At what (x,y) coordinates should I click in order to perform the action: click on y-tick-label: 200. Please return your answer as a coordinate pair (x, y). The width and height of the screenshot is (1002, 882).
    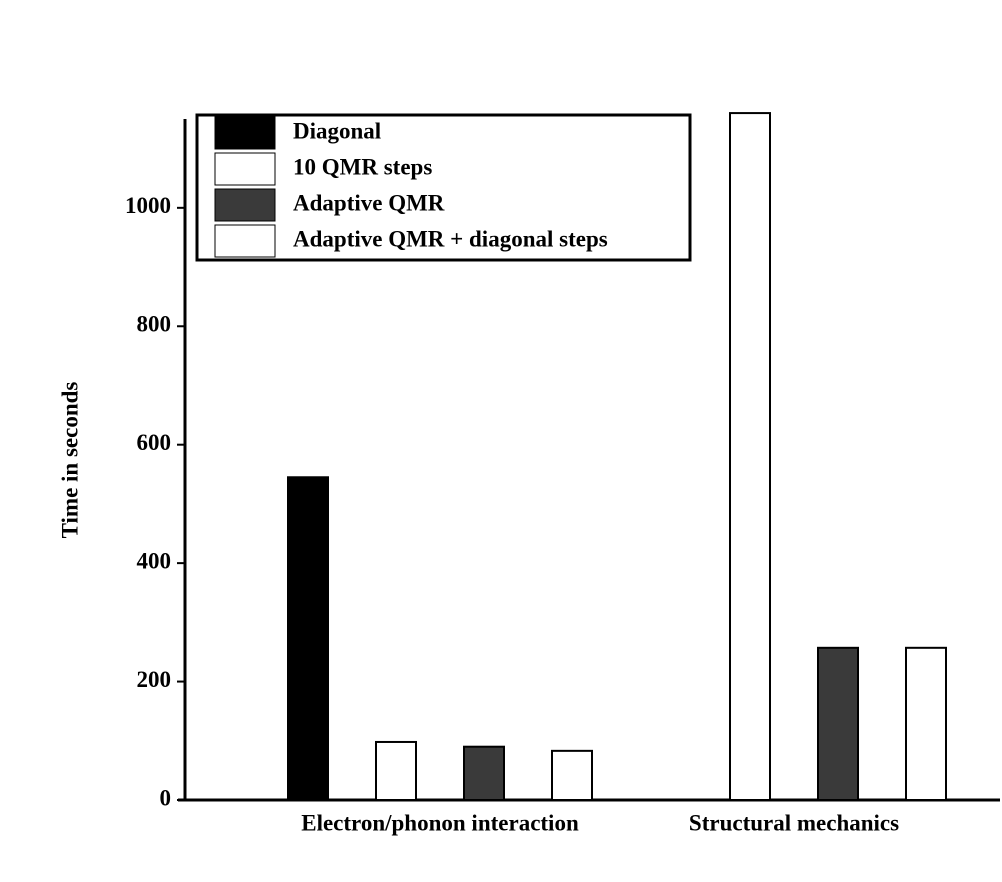
    Looking at the image, I should click on (154, 679).